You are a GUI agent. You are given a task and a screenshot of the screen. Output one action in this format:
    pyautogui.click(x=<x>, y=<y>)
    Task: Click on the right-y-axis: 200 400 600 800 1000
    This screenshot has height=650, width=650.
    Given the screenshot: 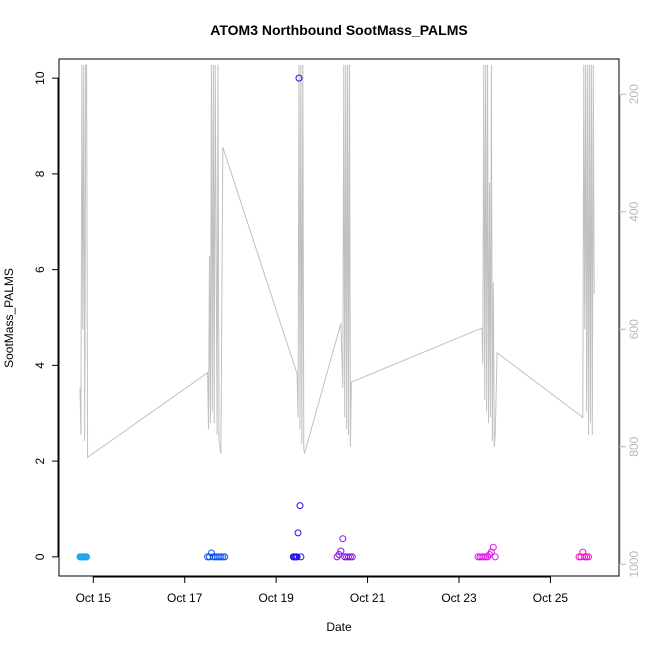 What is the action you would take?
    pyautogui.click(x=630, y=331)
    